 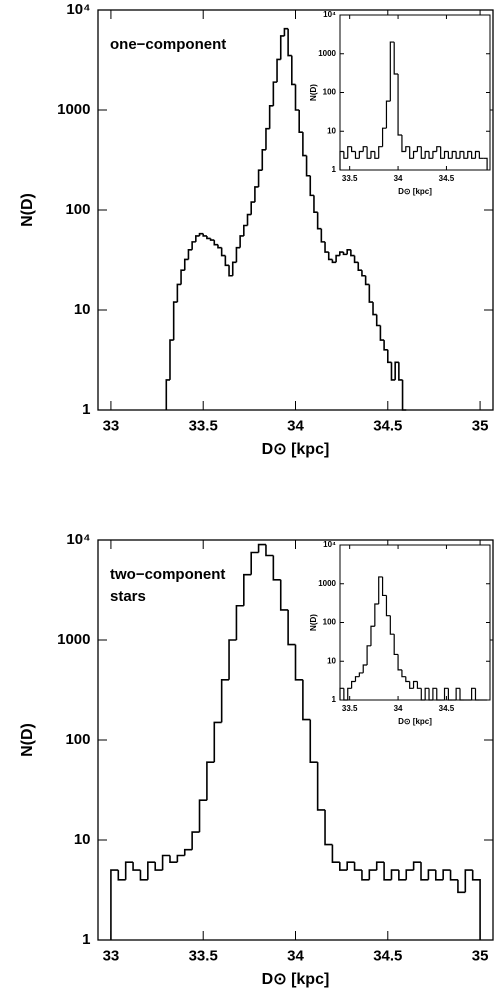 What do you see at coordinates (480, 425) in the screenshot?
I see `x-tick-label: 35` at bounding box center [480, 425].